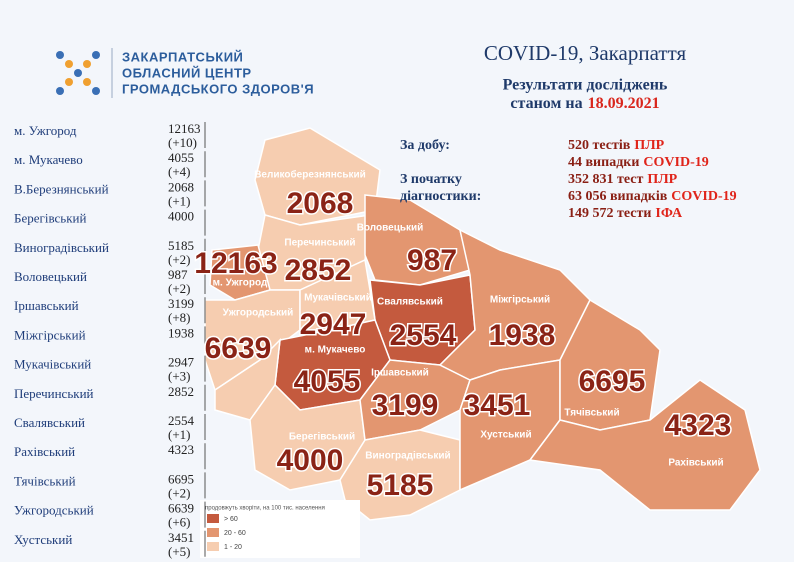 This screenshot has width=794, height=562. Describe the element at coordinates (61, 188) in the screenshot. I see `row-name: В.Березнянський` at that location.